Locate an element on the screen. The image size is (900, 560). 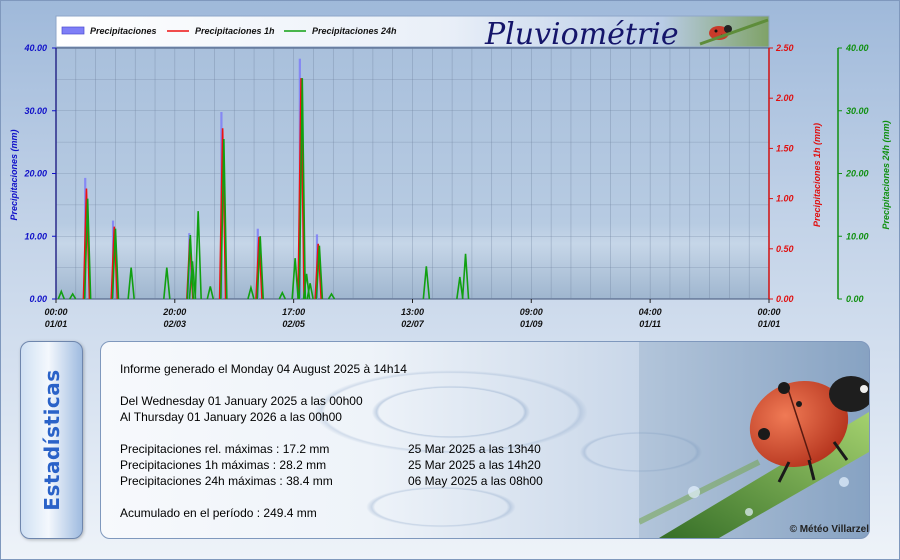
stats-tab: Estadísticas is located at coordinates (51, 440).